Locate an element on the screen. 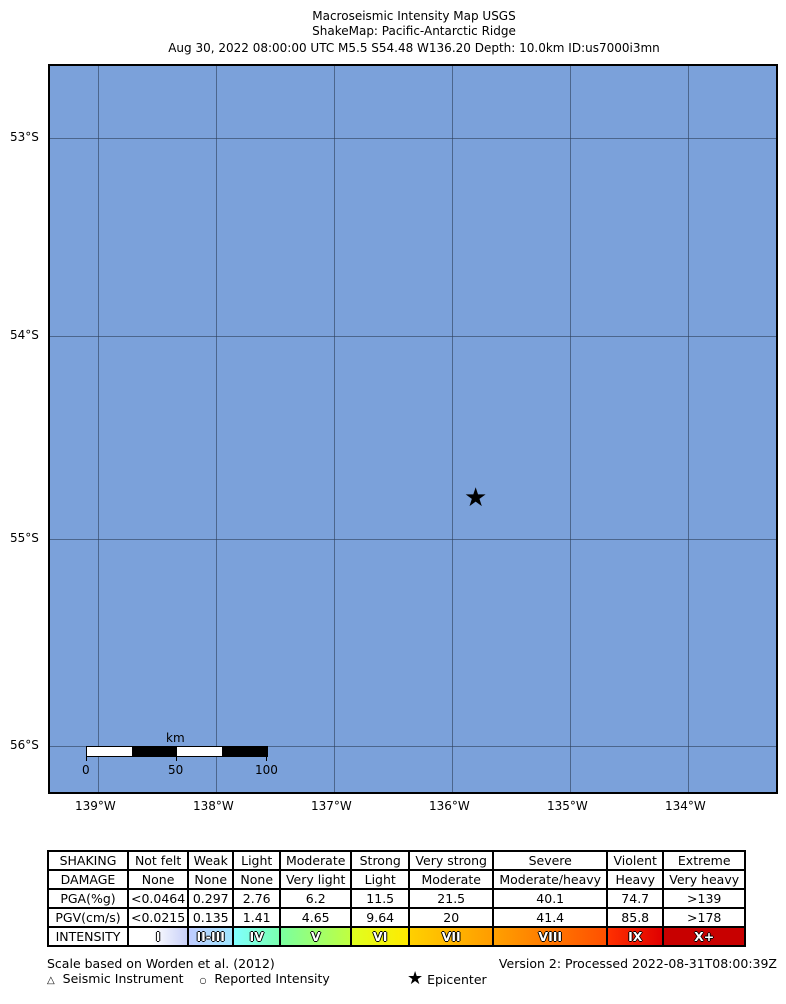 This screenshot has width=786, height=1004. lon-label: 139°W is located at coordinates (95, 806).